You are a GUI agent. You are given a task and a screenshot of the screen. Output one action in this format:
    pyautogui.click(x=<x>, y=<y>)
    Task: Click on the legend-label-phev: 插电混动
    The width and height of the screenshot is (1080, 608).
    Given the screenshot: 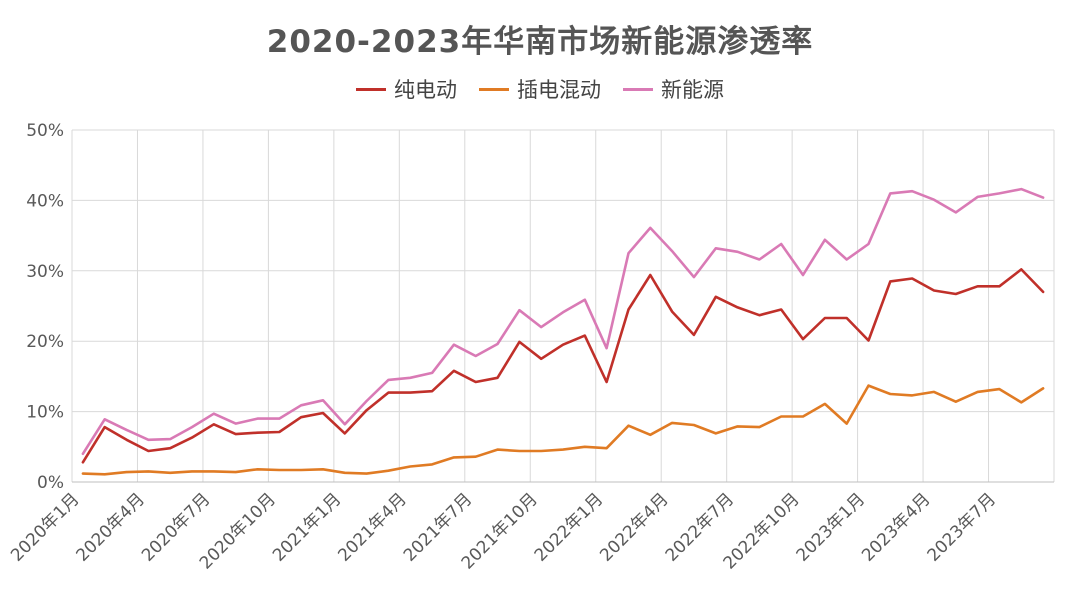 What is the action you would take?
    pyautogui.click(x=559, y=90)
    